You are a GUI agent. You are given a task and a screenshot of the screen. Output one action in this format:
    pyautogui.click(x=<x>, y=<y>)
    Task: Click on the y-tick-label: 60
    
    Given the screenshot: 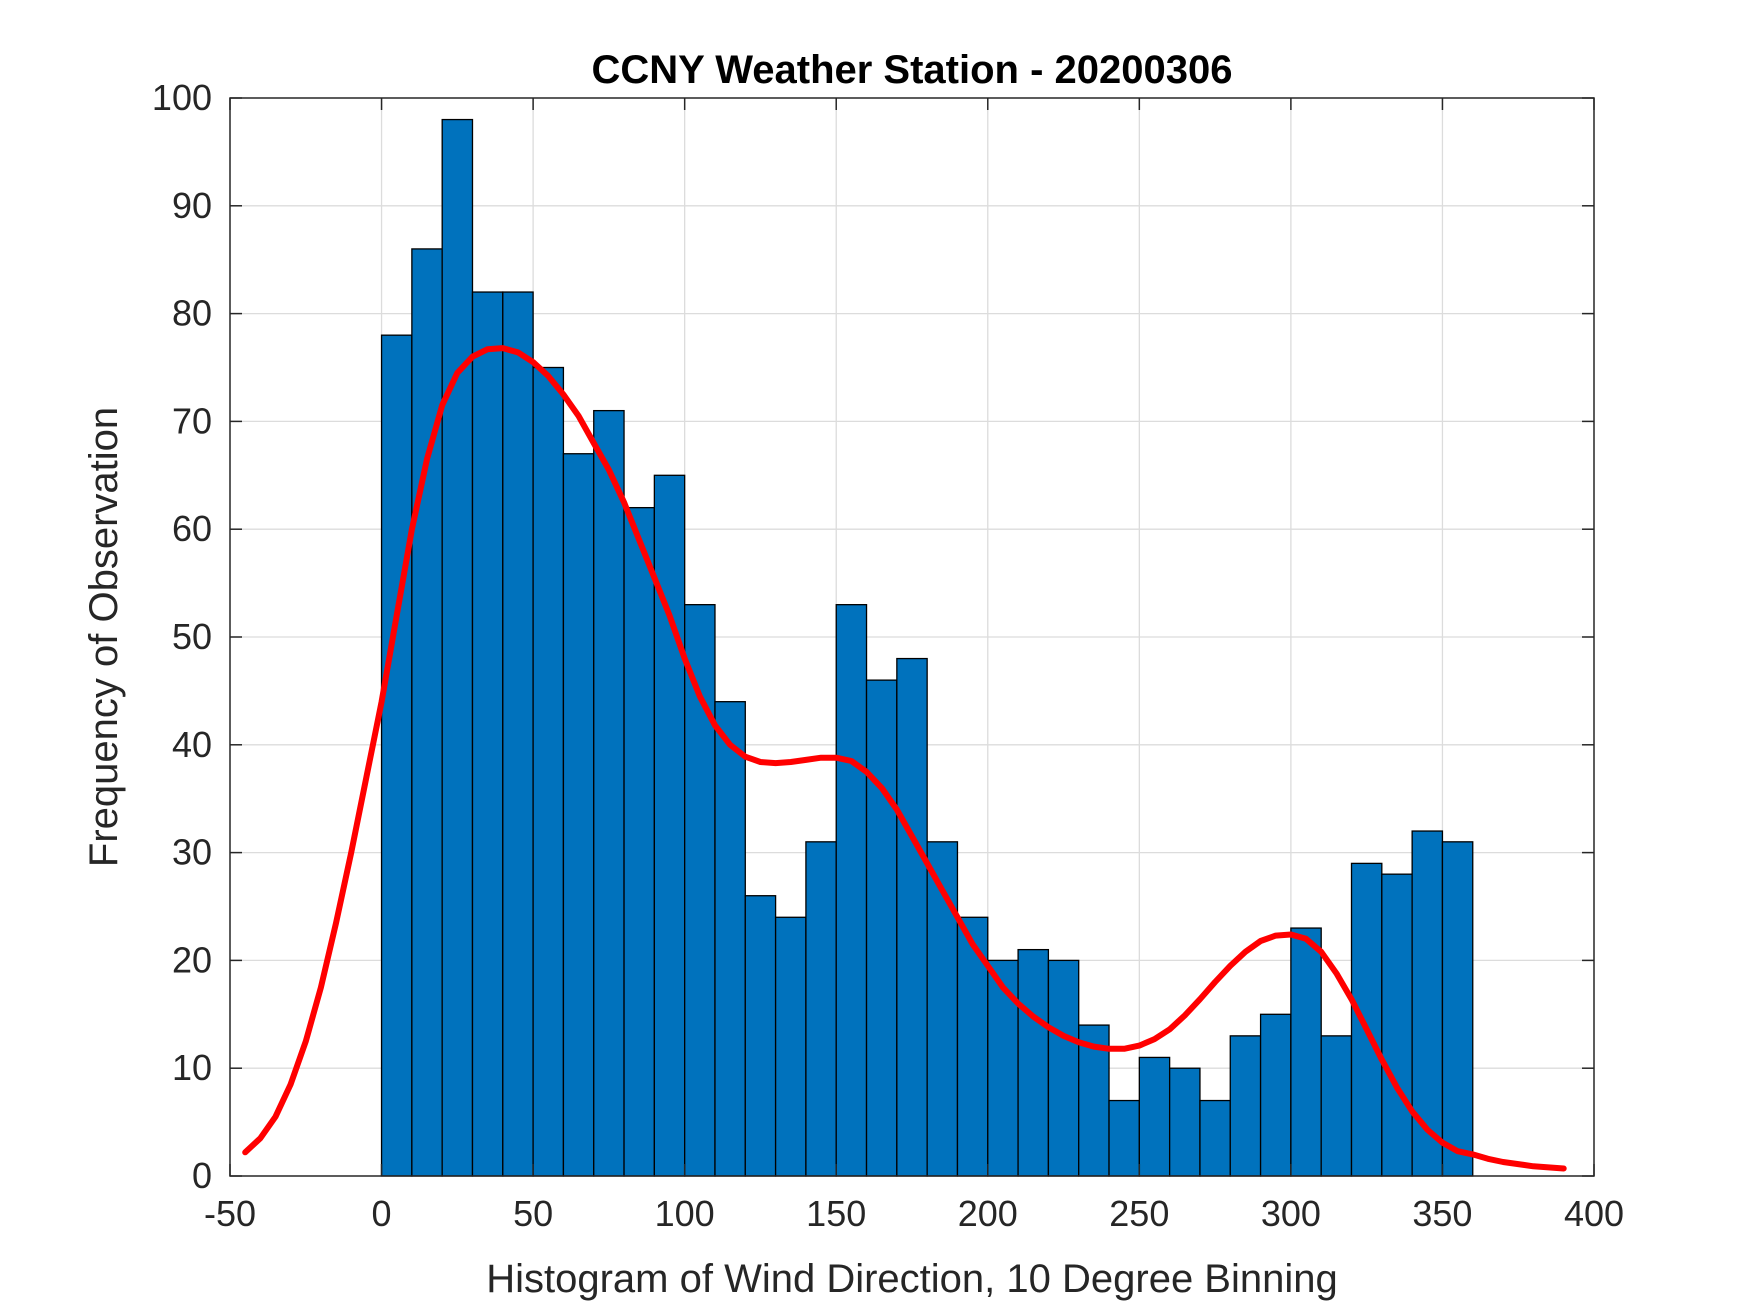 What is the action you would take?
    pyautogui.click(x=192, y=528)
    